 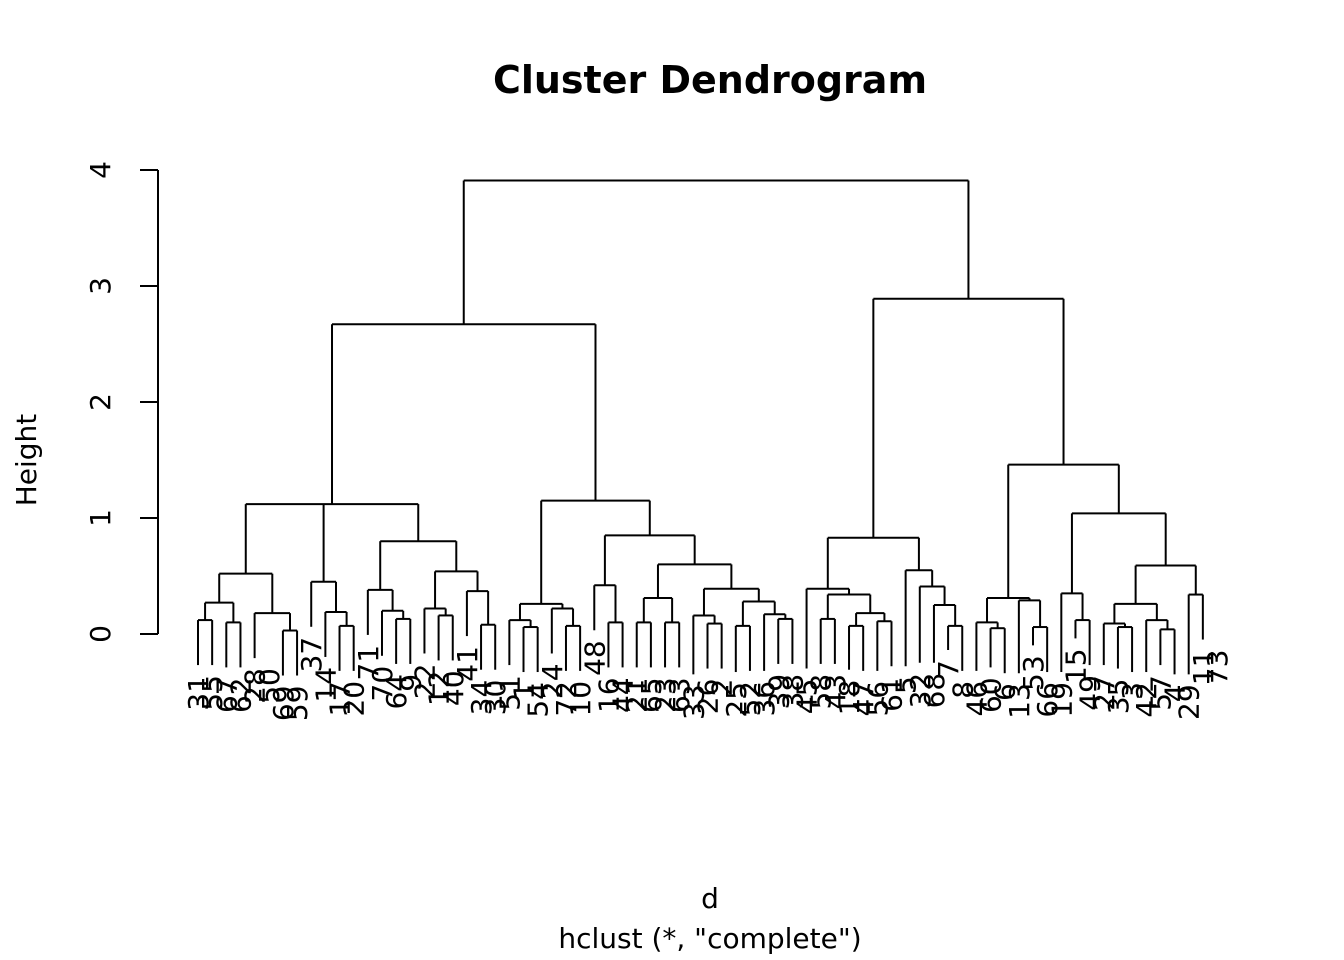 I want to click on leaf-label: 28, so click(x=255, y=686).